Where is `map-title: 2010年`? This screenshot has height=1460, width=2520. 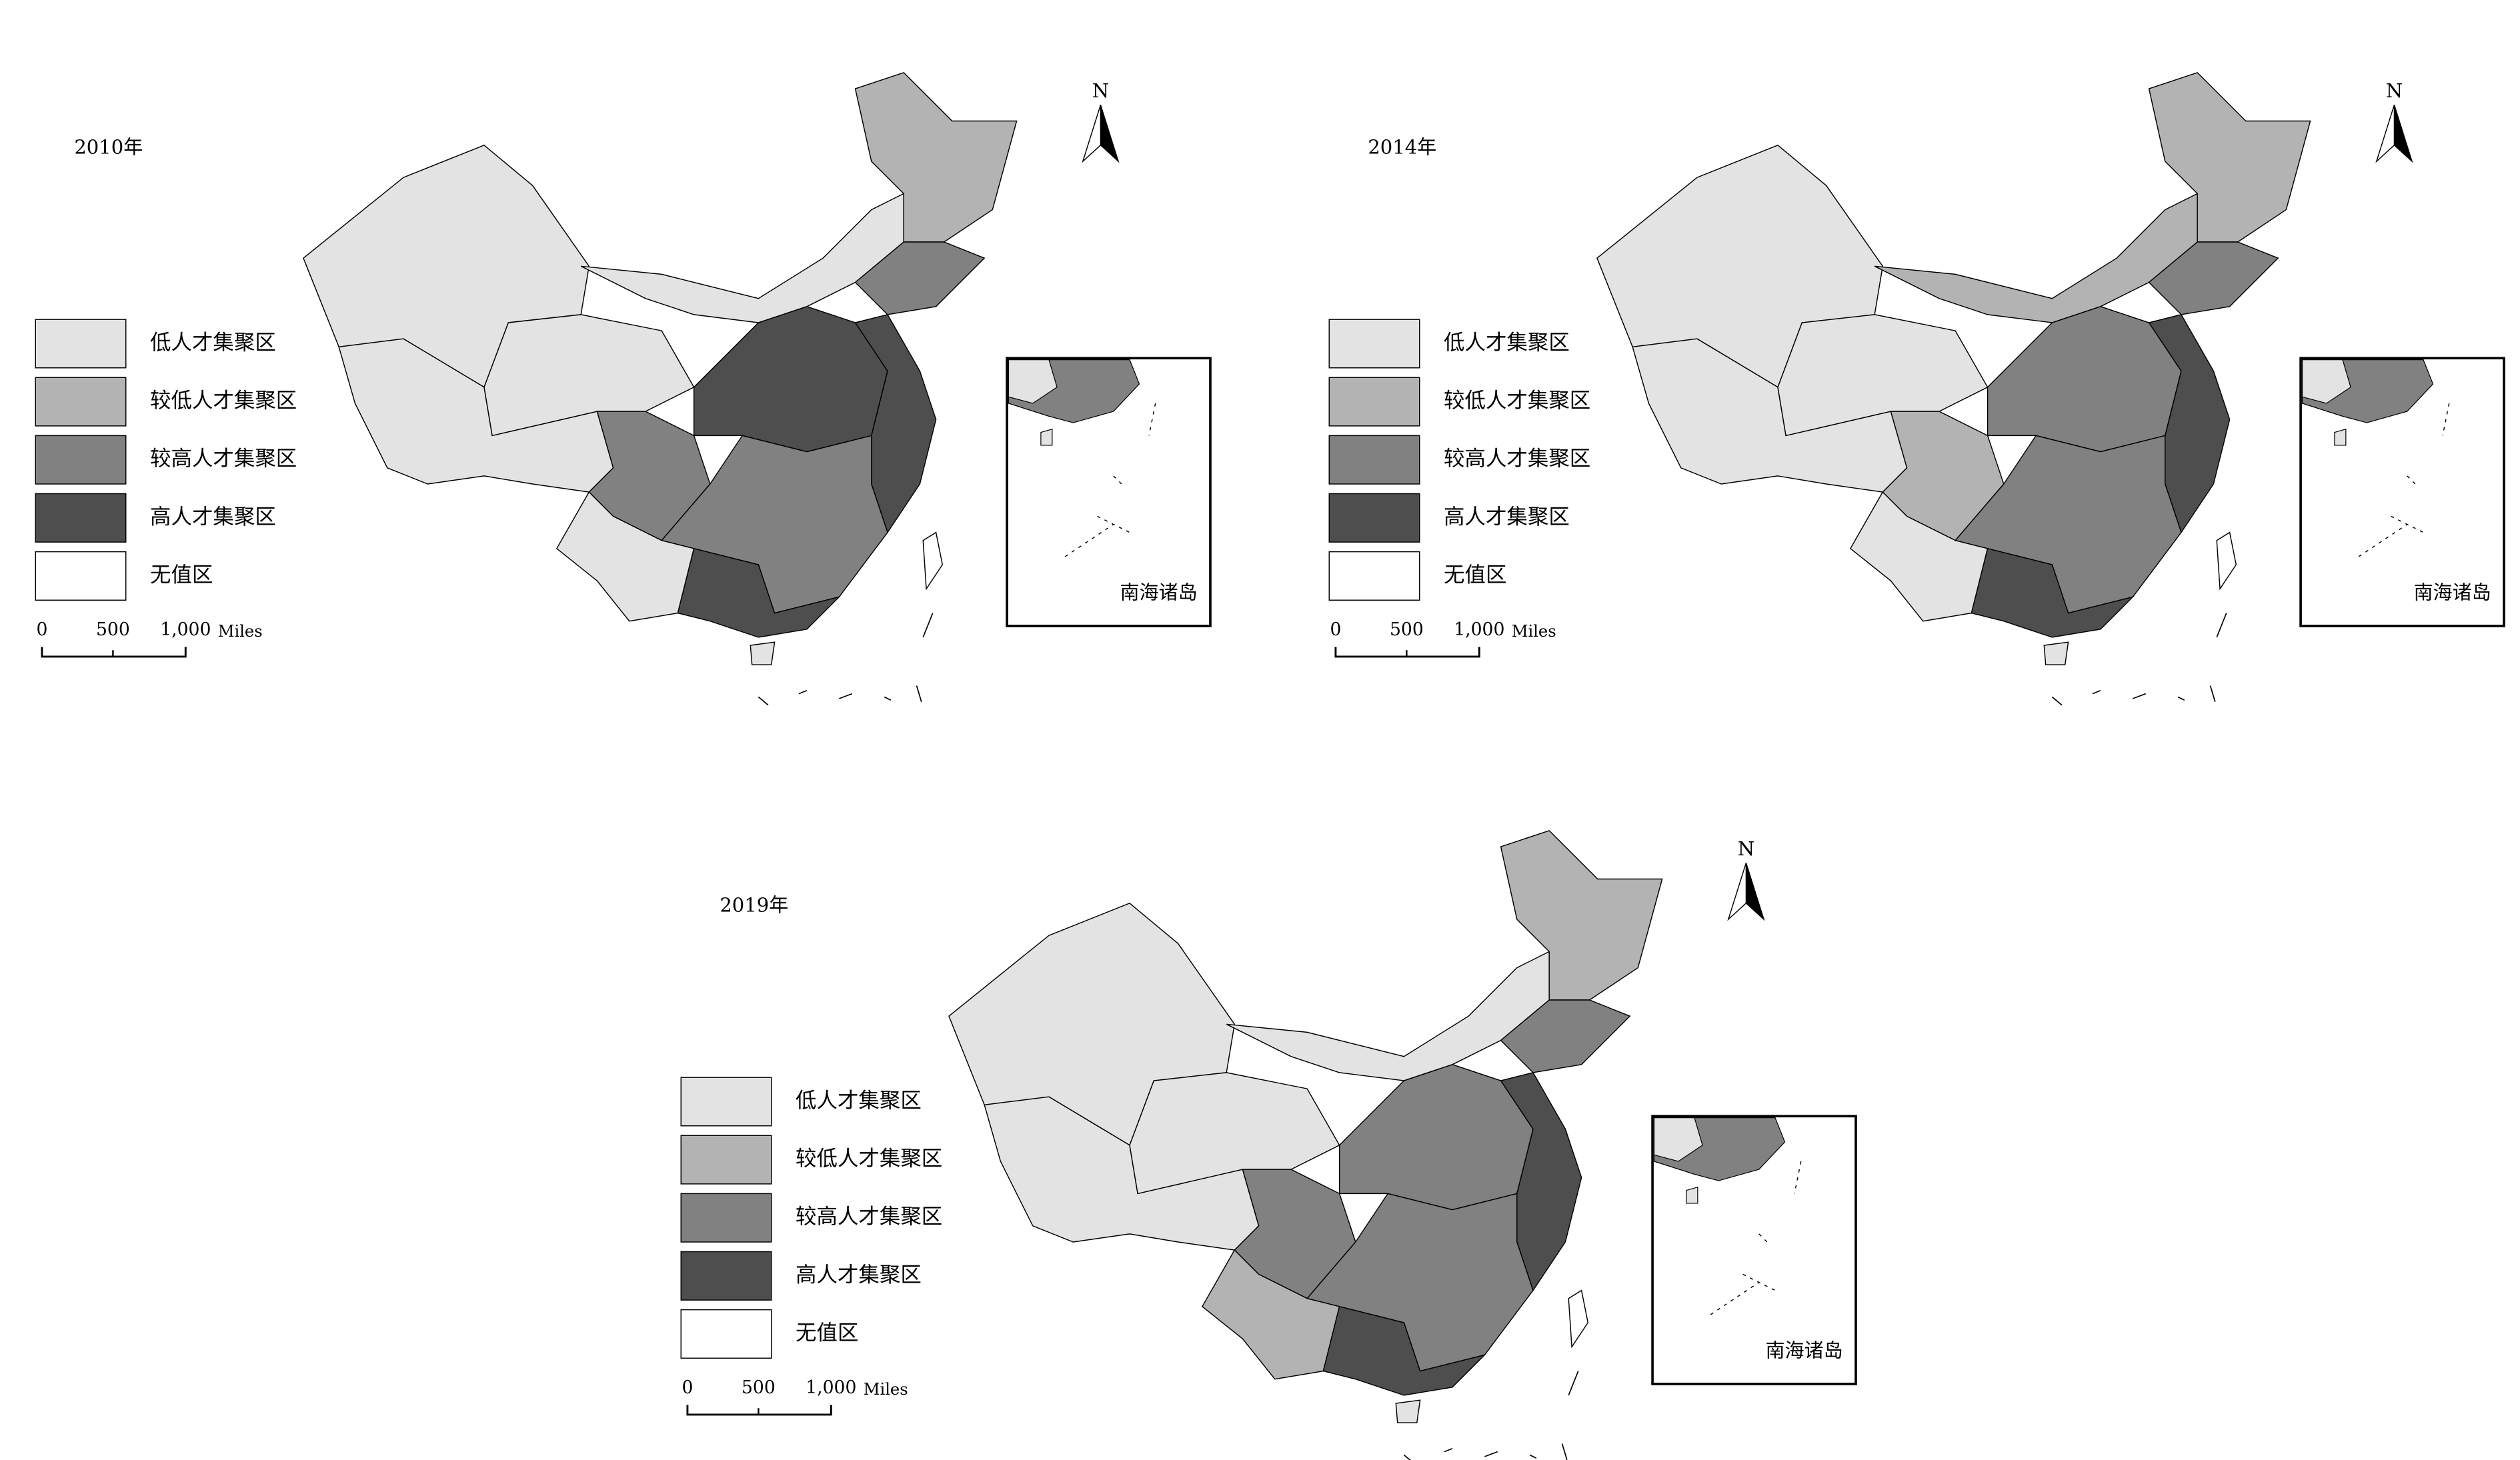 map-title: 2010年 is located at coordinates (108, 147).